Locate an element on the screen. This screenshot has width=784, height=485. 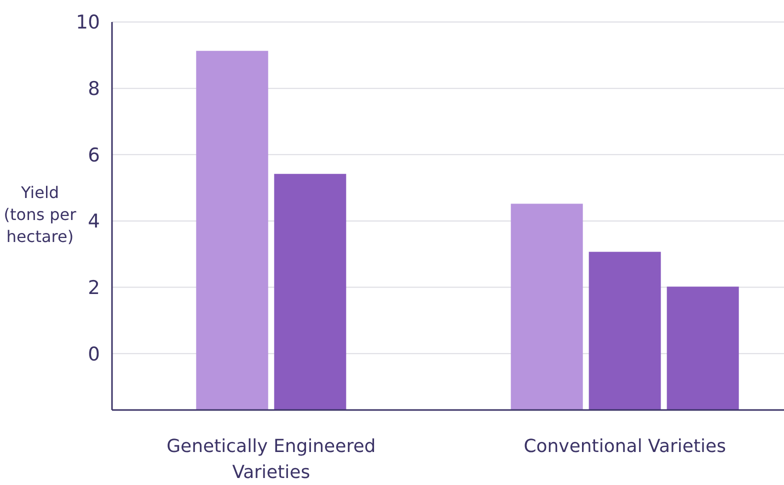
x-tick-label: Genetically Engineered Varieties is located at coordinates (271, 459).